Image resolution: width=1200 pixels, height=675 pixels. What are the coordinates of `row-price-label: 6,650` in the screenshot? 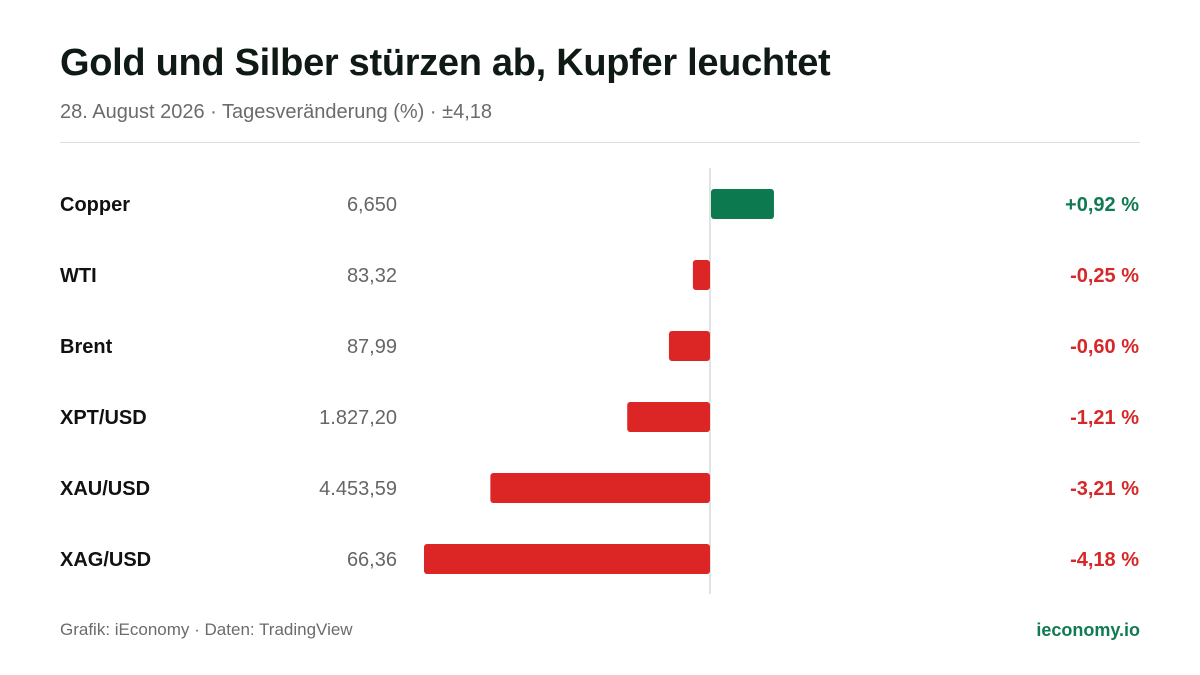 It's located at (372, 205).